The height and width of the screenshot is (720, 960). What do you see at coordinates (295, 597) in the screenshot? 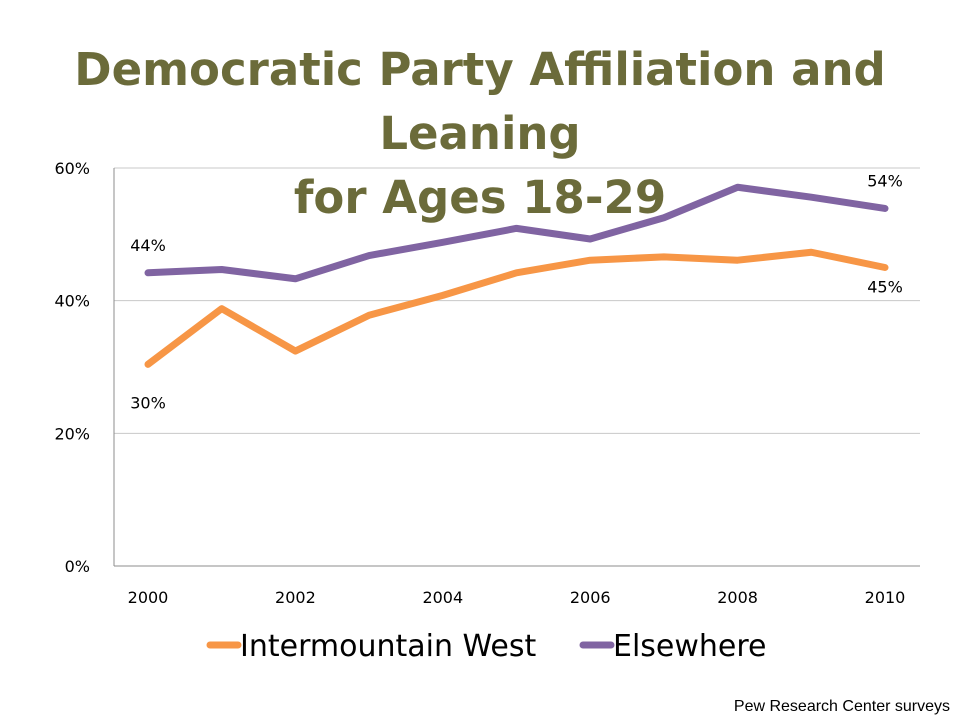
I see `x-tick-label: 2002` at bounding box center [295, 597].